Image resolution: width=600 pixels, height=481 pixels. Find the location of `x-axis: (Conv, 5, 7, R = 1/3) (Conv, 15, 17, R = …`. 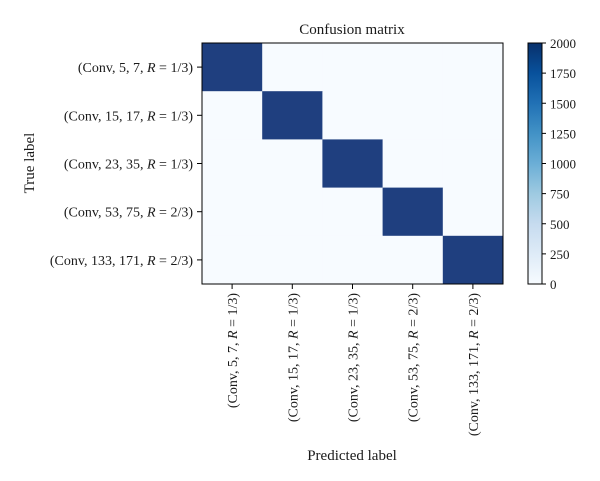

x-axis: (Conv, 5, 7, R = 1/3) (Conv, 15, 17, R = … is located at coordinates (354, 360).